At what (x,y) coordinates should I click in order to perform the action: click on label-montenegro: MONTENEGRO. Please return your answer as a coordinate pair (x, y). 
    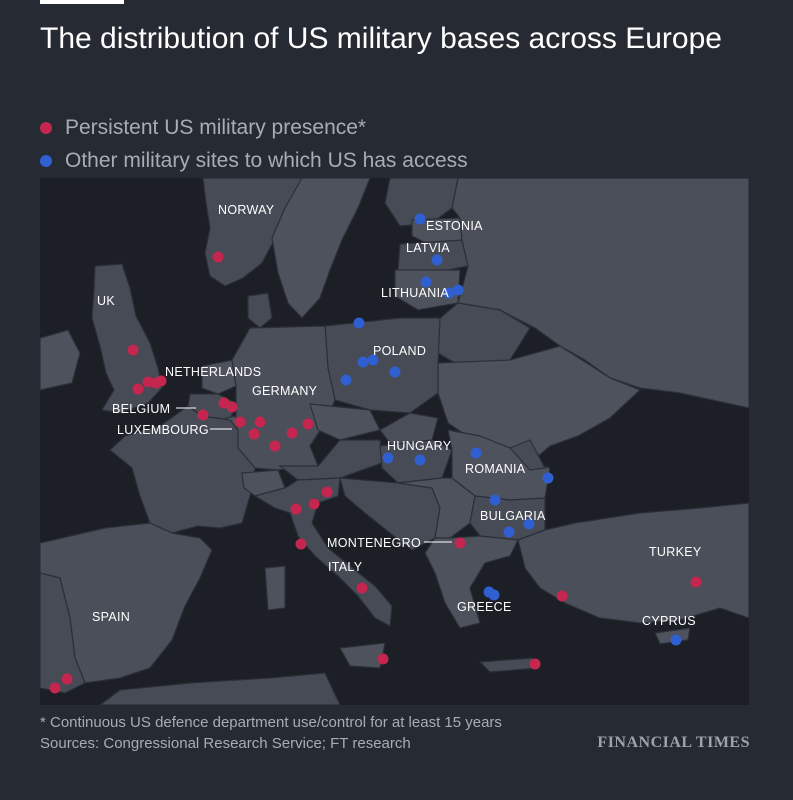
    Looking at the image, I should click on (374, 543).